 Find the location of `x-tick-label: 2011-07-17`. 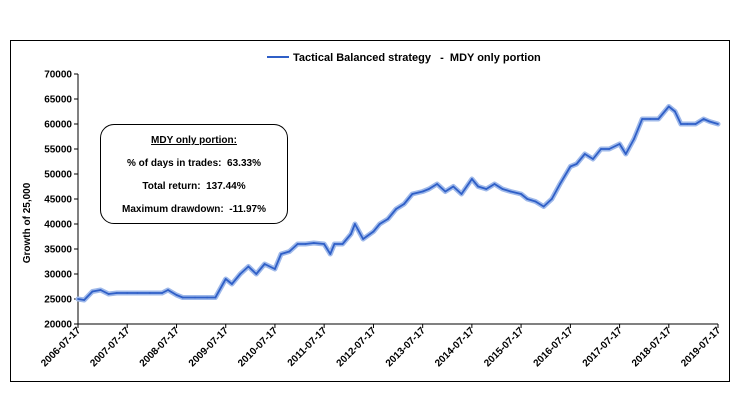

x-tick-label: 2011-07-17 is located at coordinates (308, 347).